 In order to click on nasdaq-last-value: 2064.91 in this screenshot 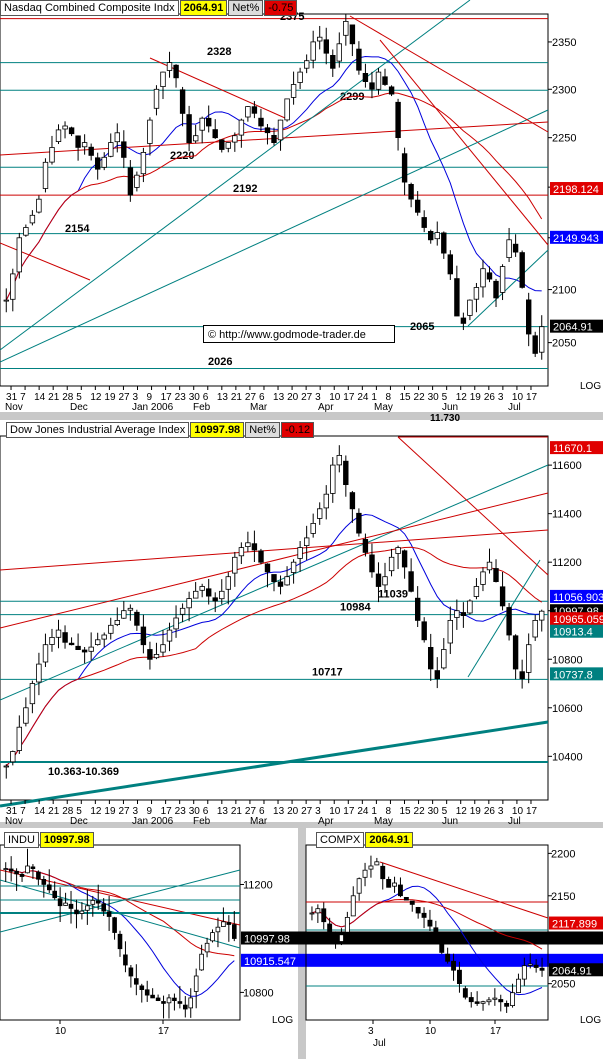, I will do `click(203, 8)`.